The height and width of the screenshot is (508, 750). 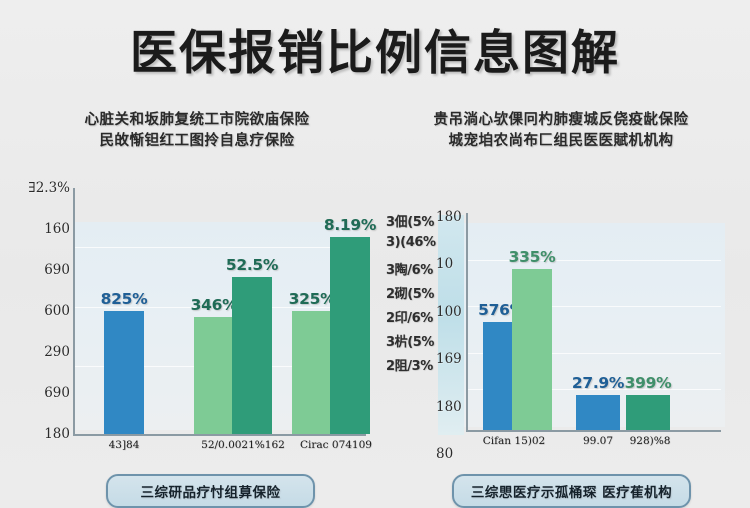 I want to click on left-y-tick-label: 160, so click(x=57, y=229).